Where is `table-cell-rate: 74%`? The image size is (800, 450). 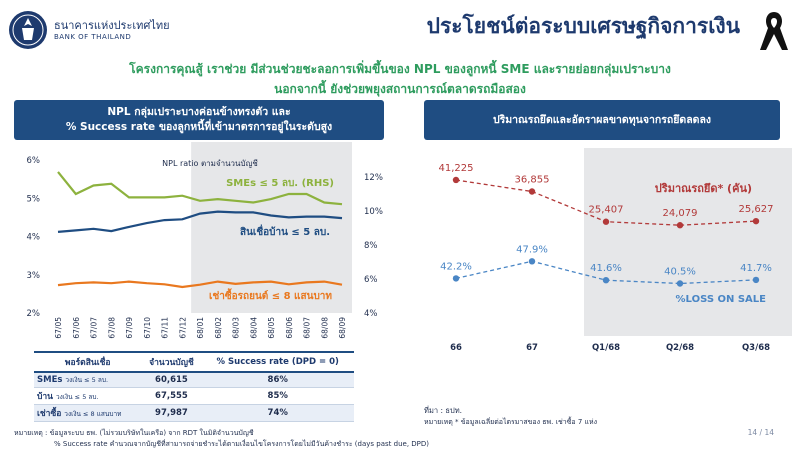
table-cell-rate: 74% is located at coordinates (277, 413).